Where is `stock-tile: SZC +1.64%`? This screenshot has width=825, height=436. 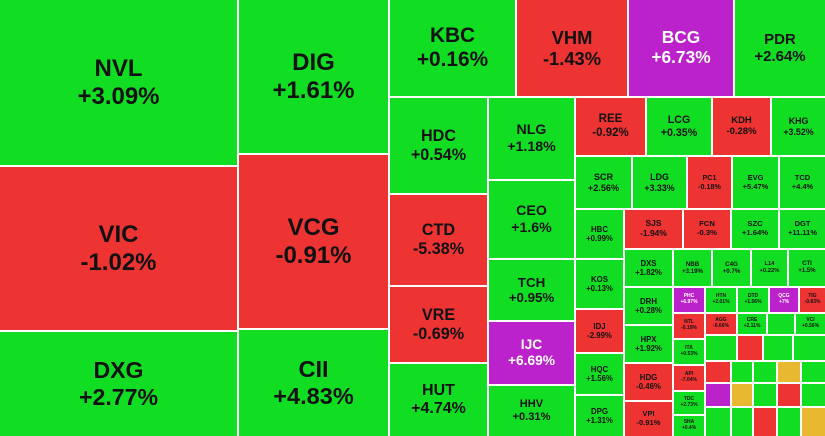
stock-tile: SZC +1.64% is located at coordinates (755, 229).